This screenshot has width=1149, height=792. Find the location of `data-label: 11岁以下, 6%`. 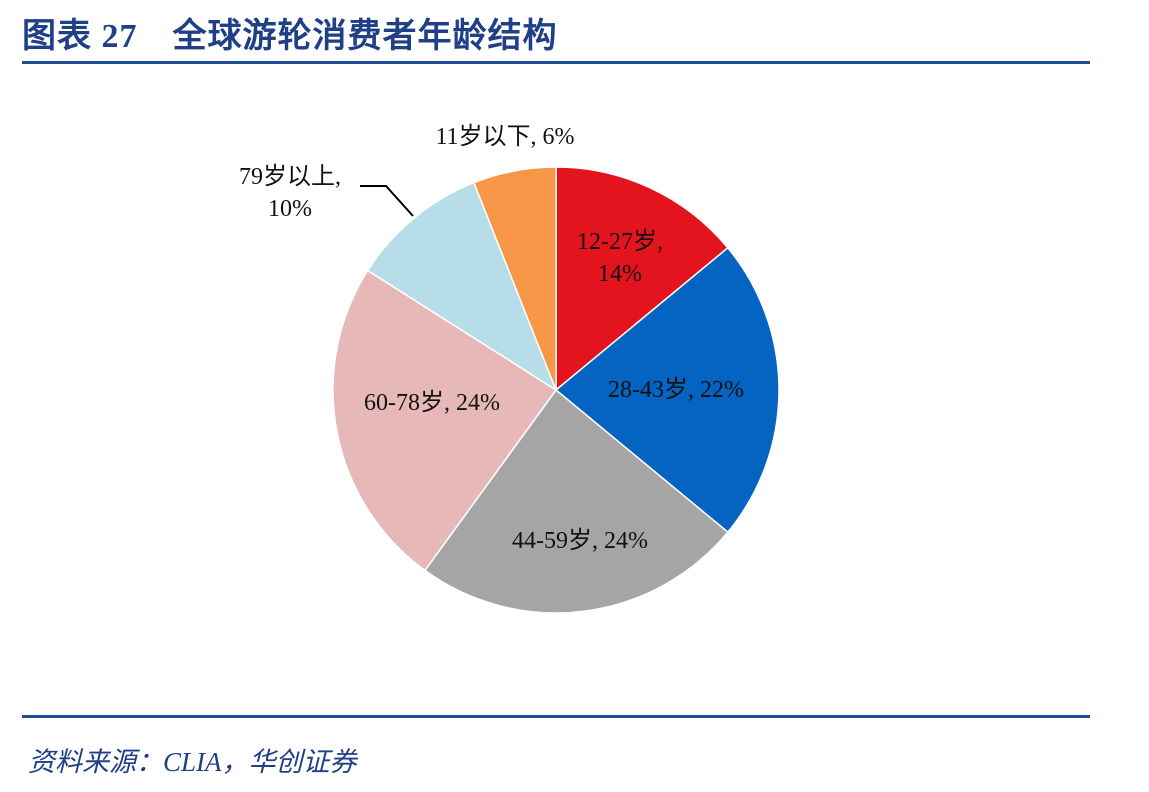

data-label: 11岁以下, 6% is located at coordinates (505, 137).